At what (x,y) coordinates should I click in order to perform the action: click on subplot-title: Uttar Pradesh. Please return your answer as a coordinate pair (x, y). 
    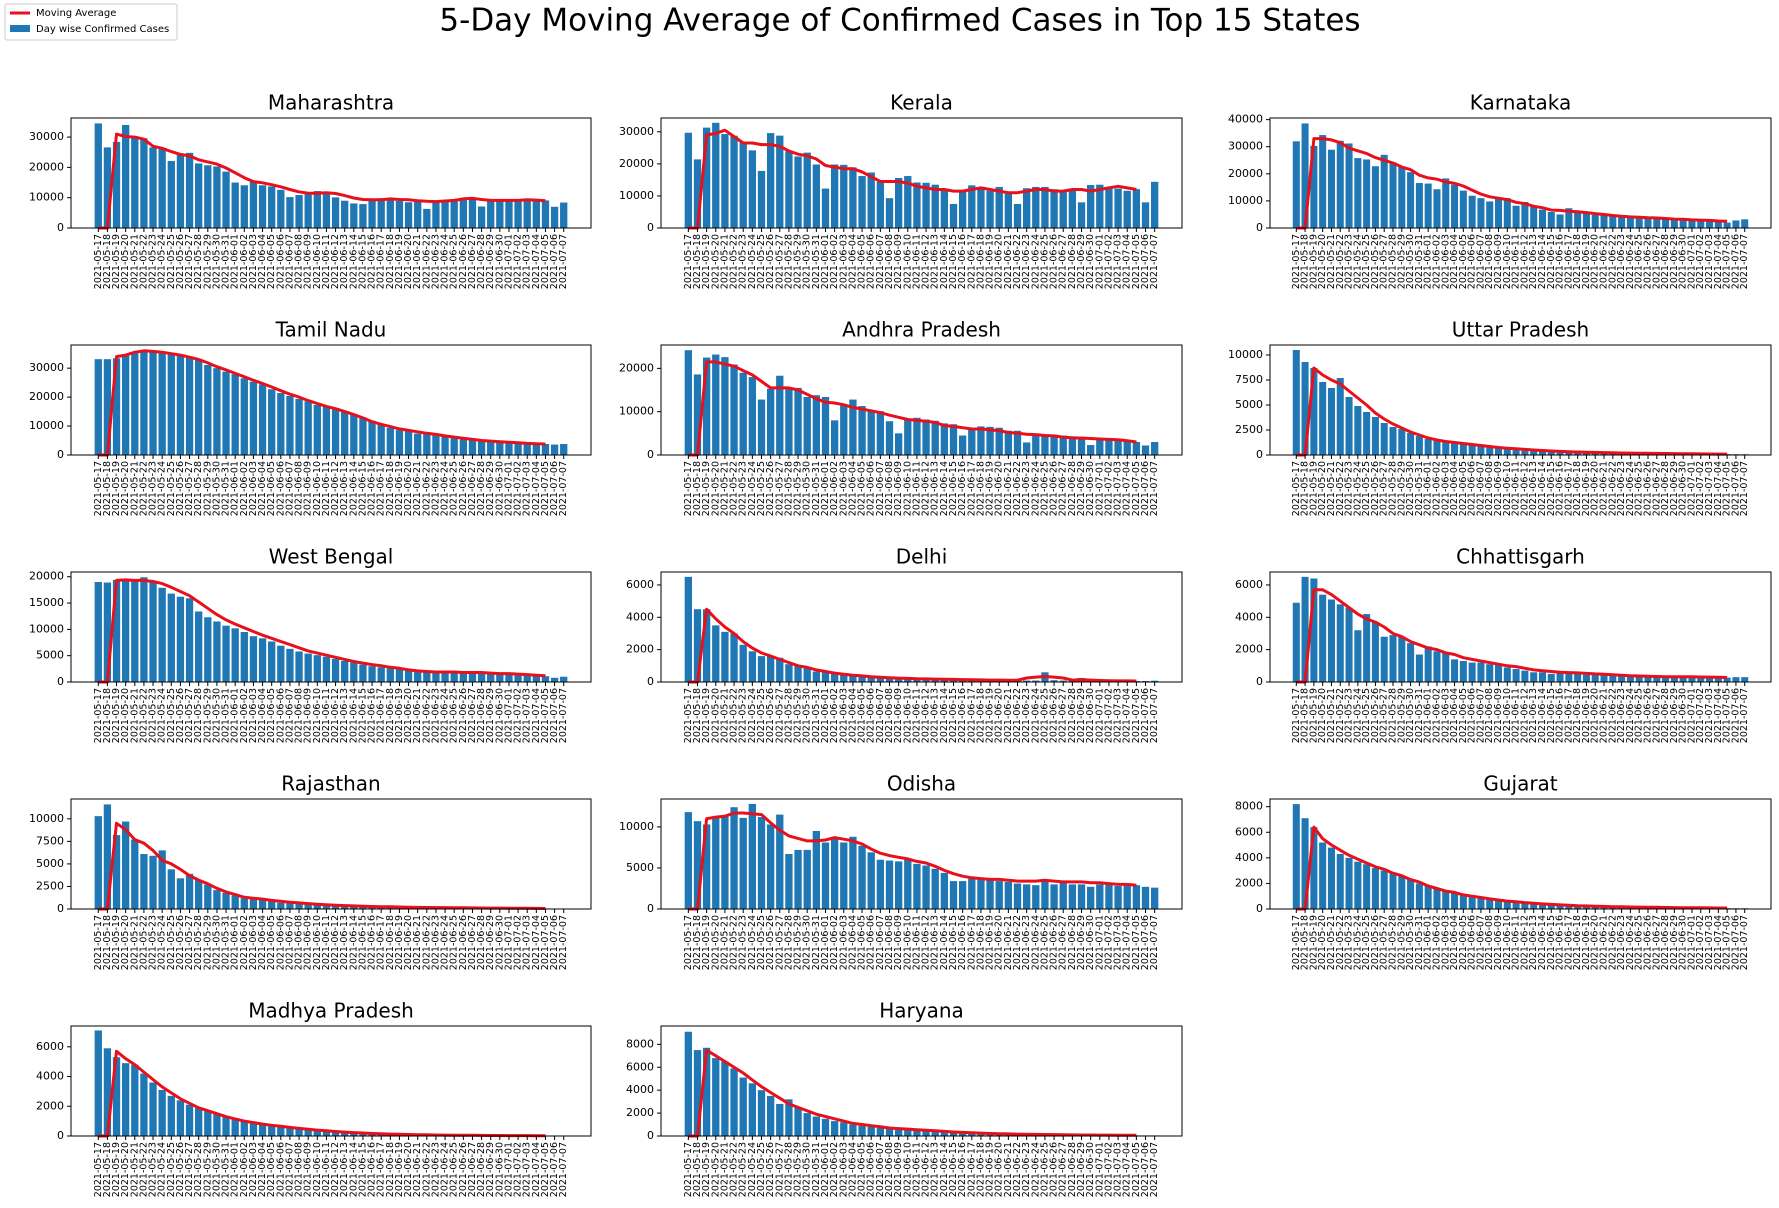
    Looking at the image, I should click on (1520, 330).